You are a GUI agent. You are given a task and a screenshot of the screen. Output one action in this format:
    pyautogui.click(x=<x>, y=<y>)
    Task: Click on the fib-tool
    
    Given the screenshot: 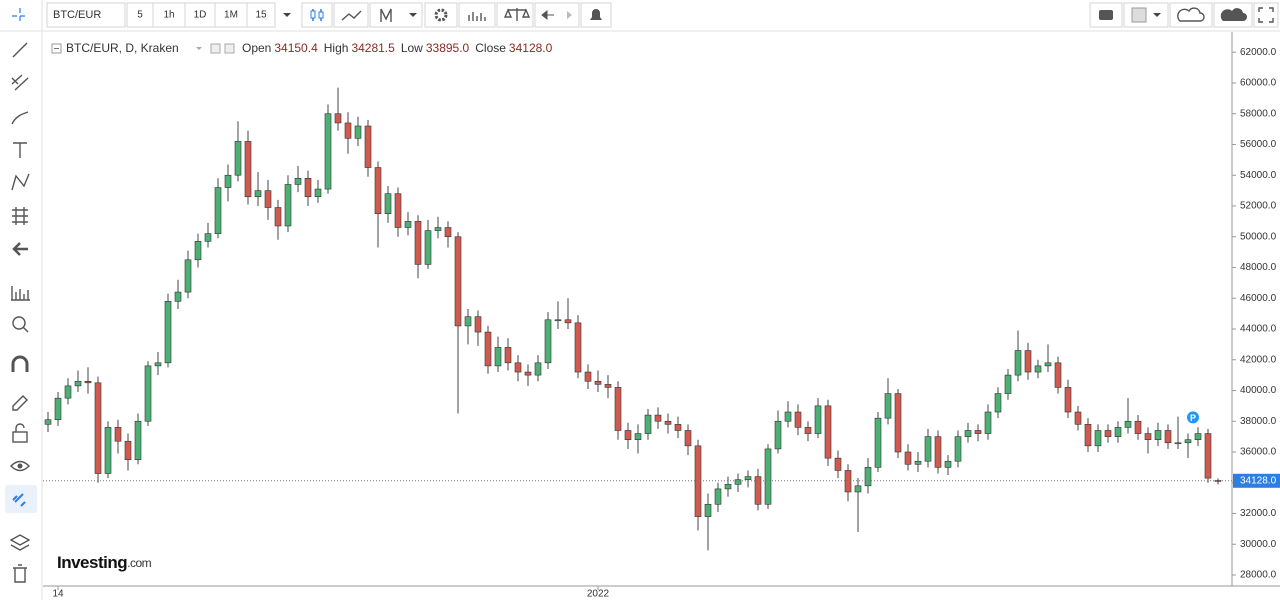 What is the action you would take?
    pyautogui.click(x=20, y=82)
    